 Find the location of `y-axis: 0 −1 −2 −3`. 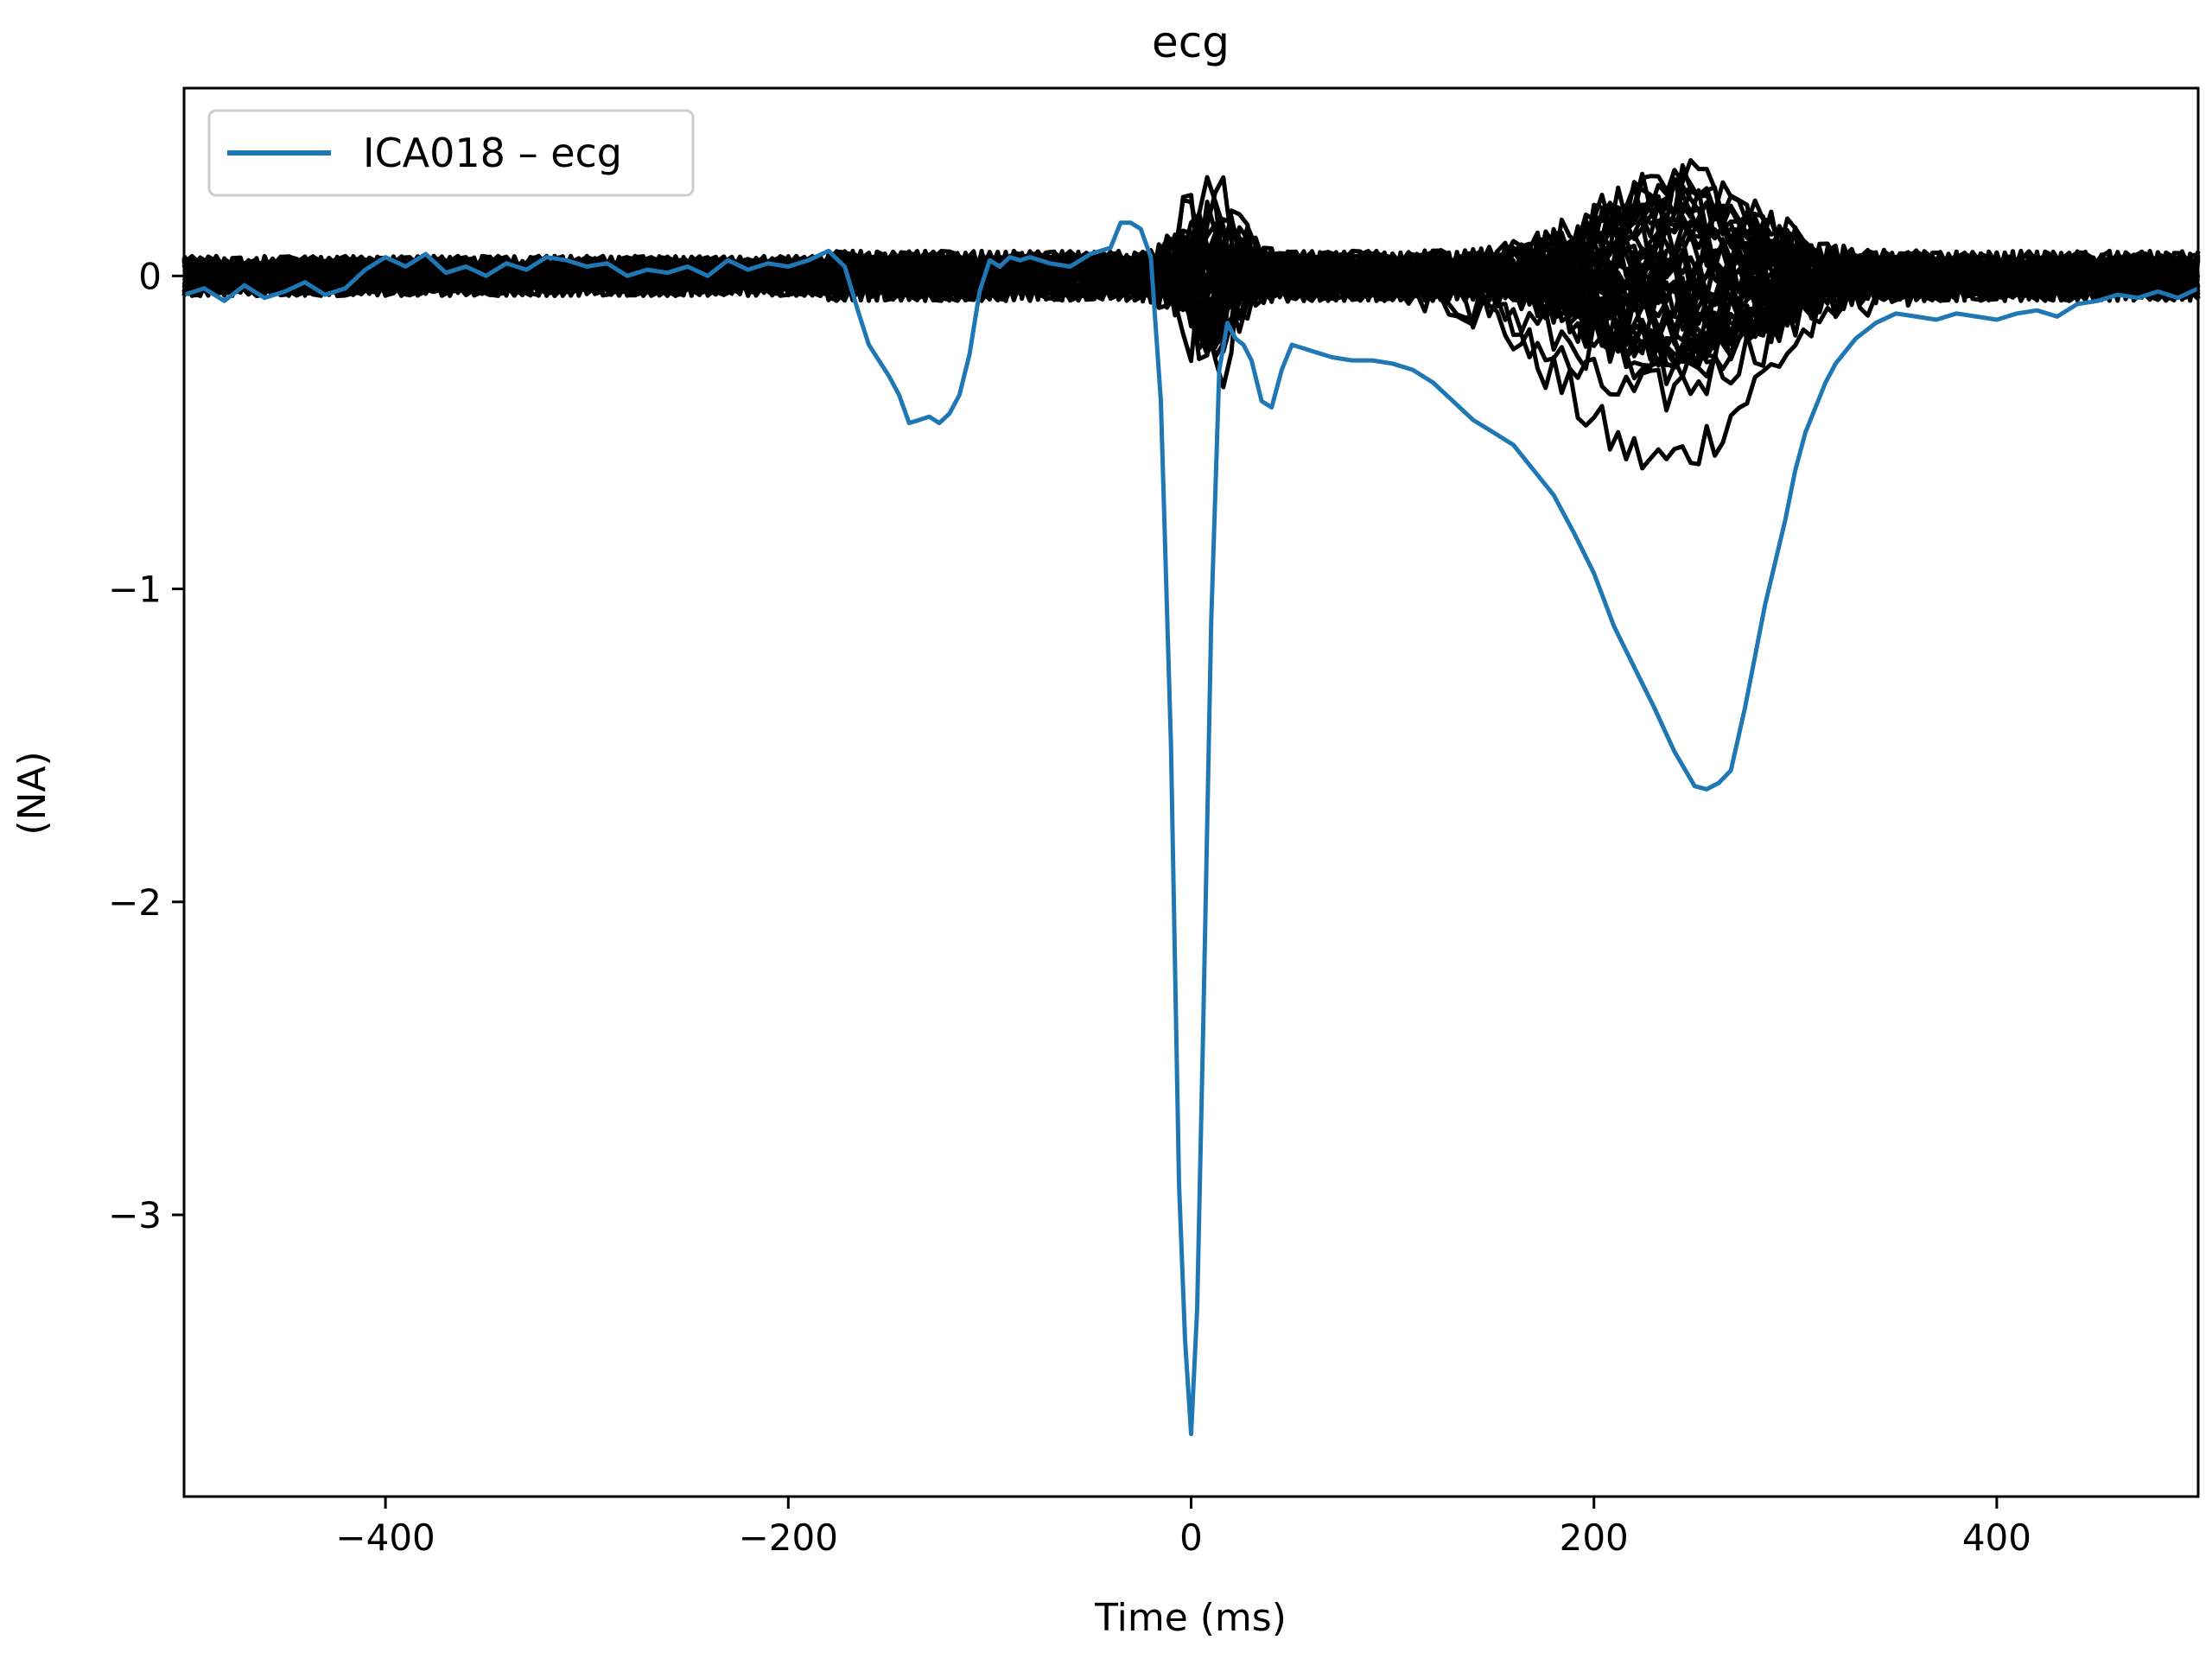

y-axis: 0 −1 −2 −3 is located at coordinates (146, 745).